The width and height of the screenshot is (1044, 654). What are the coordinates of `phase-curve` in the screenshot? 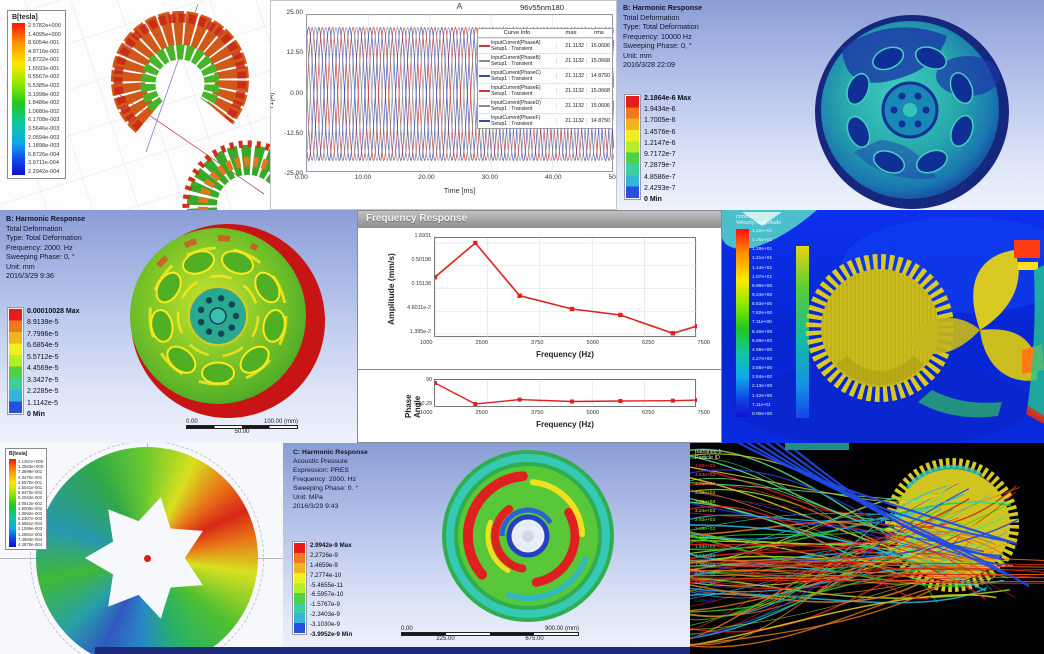 It's located at (566, 394).